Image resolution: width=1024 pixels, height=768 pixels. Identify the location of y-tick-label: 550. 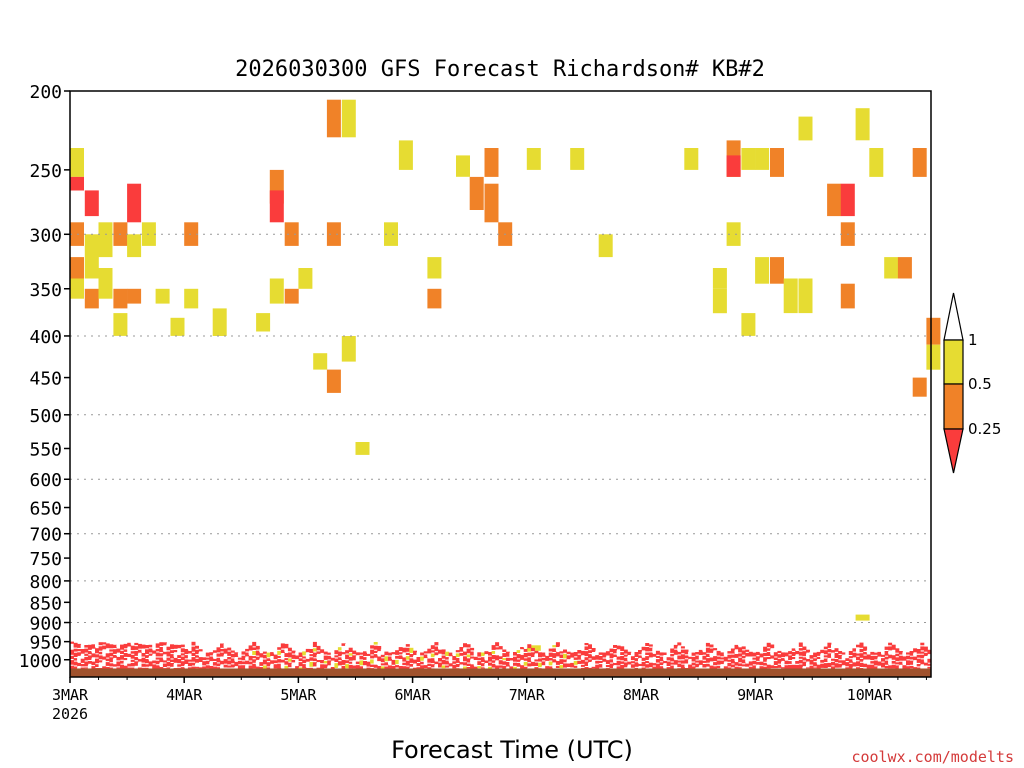
(45, 449).